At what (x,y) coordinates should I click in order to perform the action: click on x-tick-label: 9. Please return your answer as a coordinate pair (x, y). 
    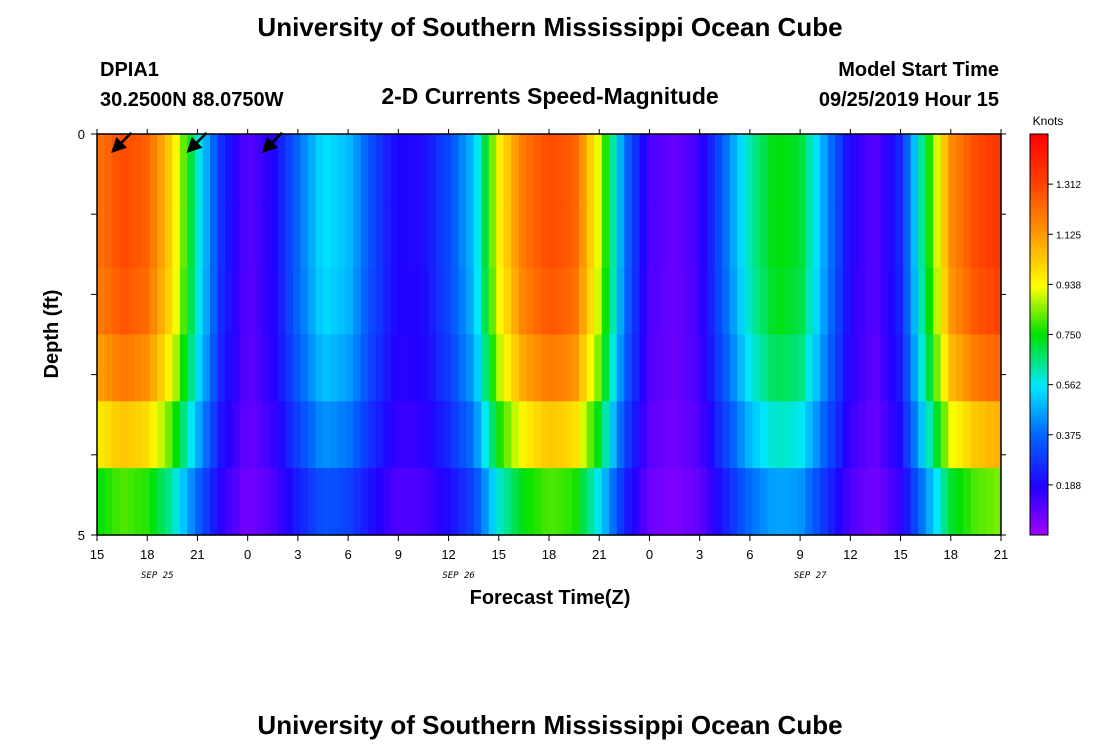
    Looking at the image, I should click on (799, 554).